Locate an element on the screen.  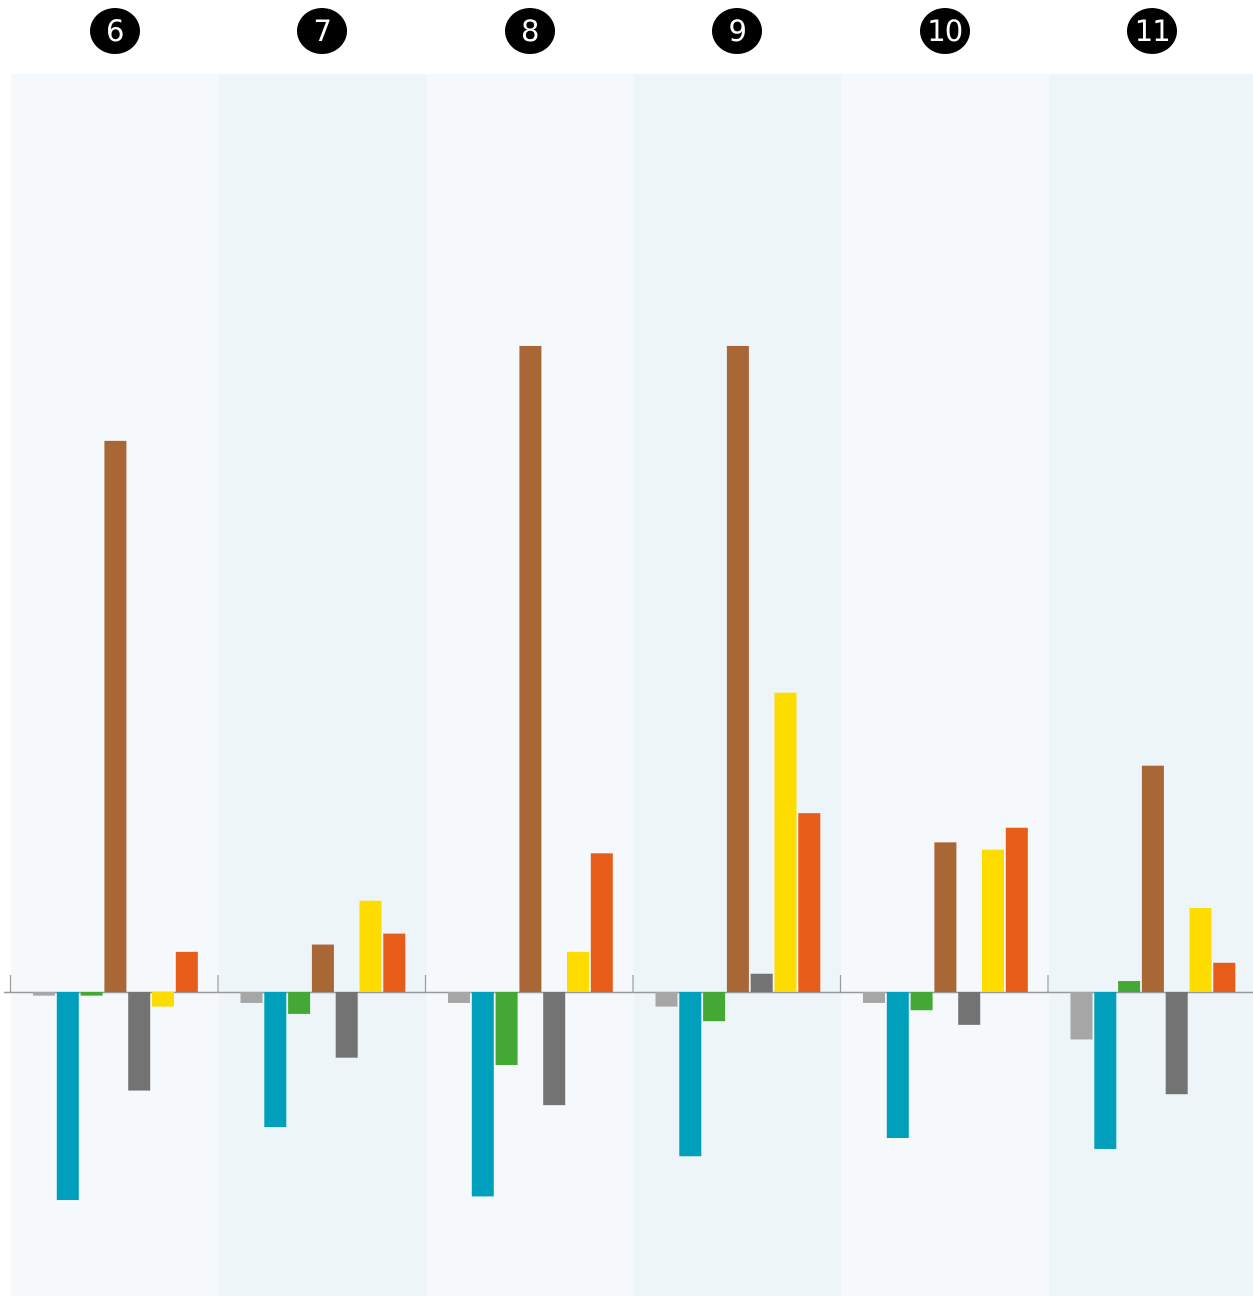
panel-number-badge: 8 is located at coordinates (529, 31).